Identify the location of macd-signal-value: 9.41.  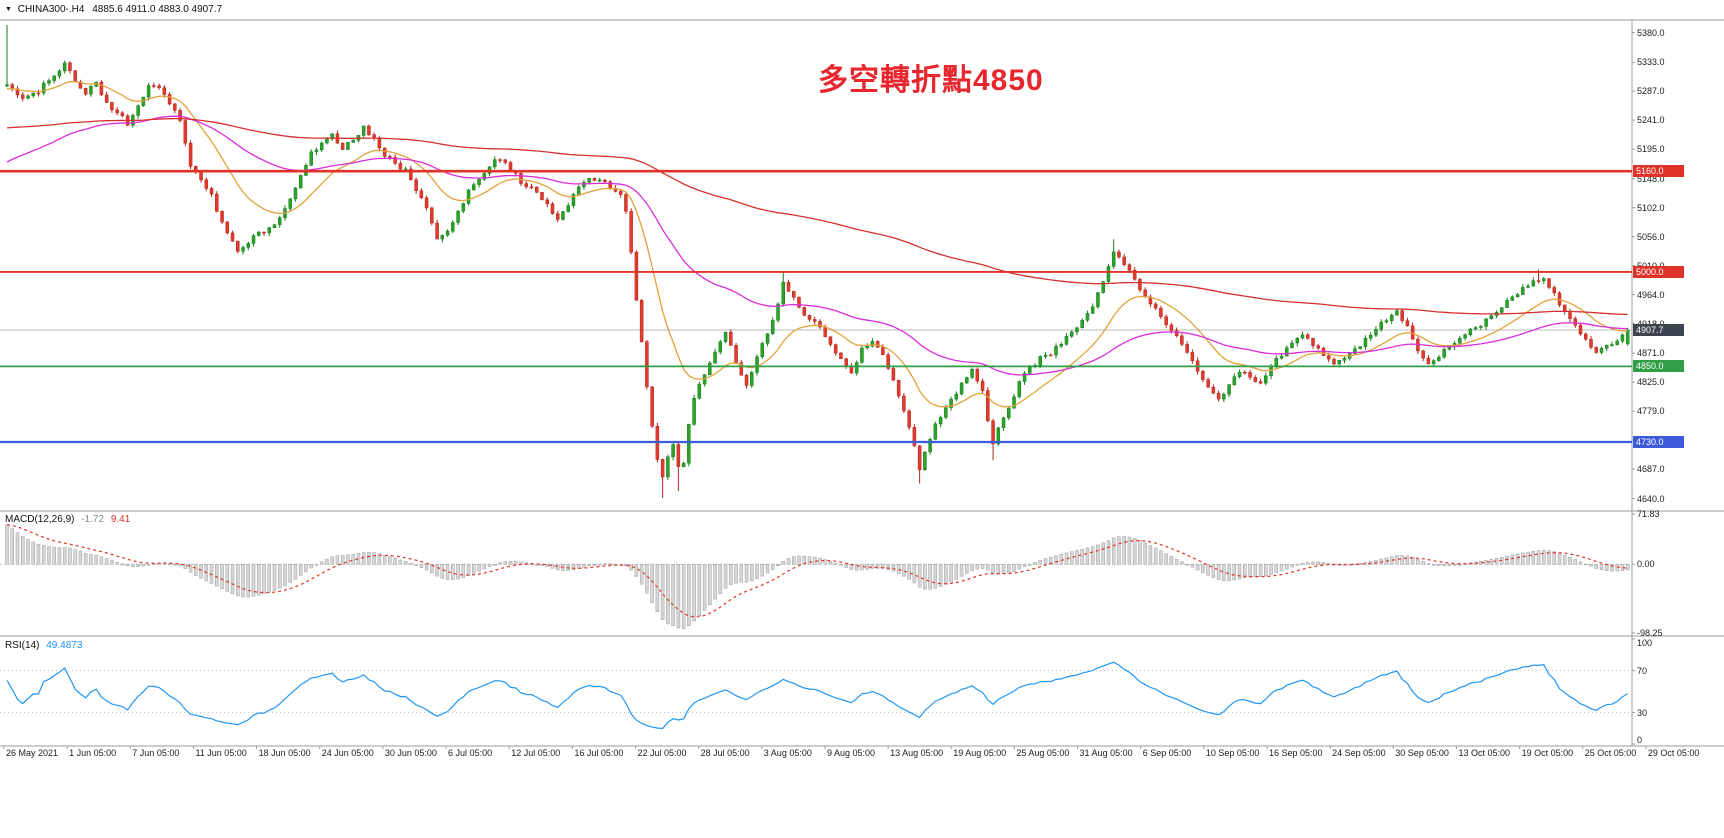
(120, 519).